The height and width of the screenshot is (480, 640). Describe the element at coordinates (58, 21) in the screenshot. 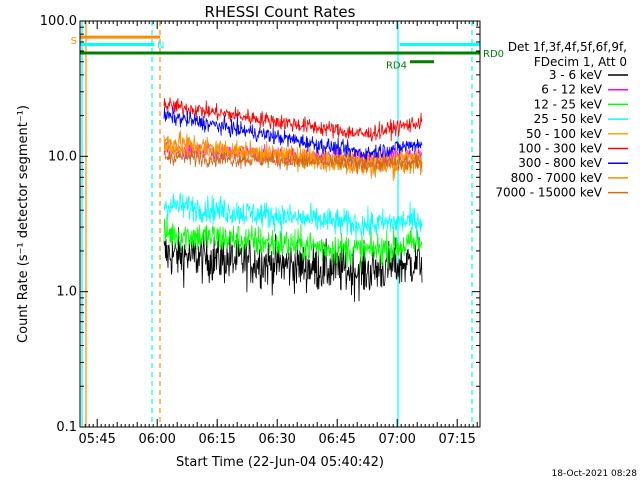

I see `y-tick-label-3: 100.0` at that location.